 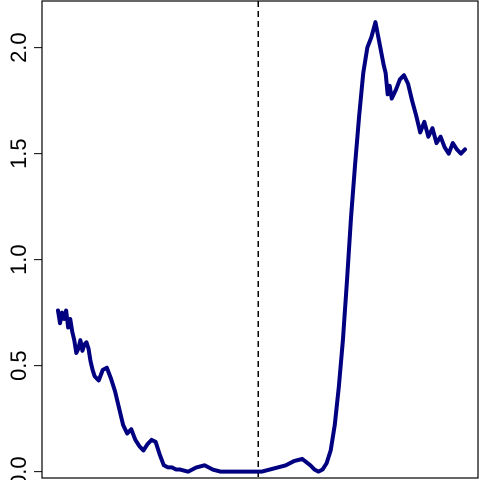 What do you see at coordinates (18, 47) in the screenshot?
I see `y-tick-label: 2.0` at bounding box center [18, 47].